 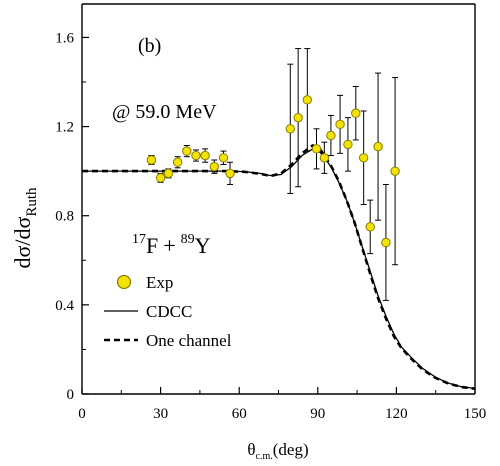 What do you see at coordinates (188, 239) in the screenshot?
I see `reaction-b-mass: 89` at bounding box center [188, 239].